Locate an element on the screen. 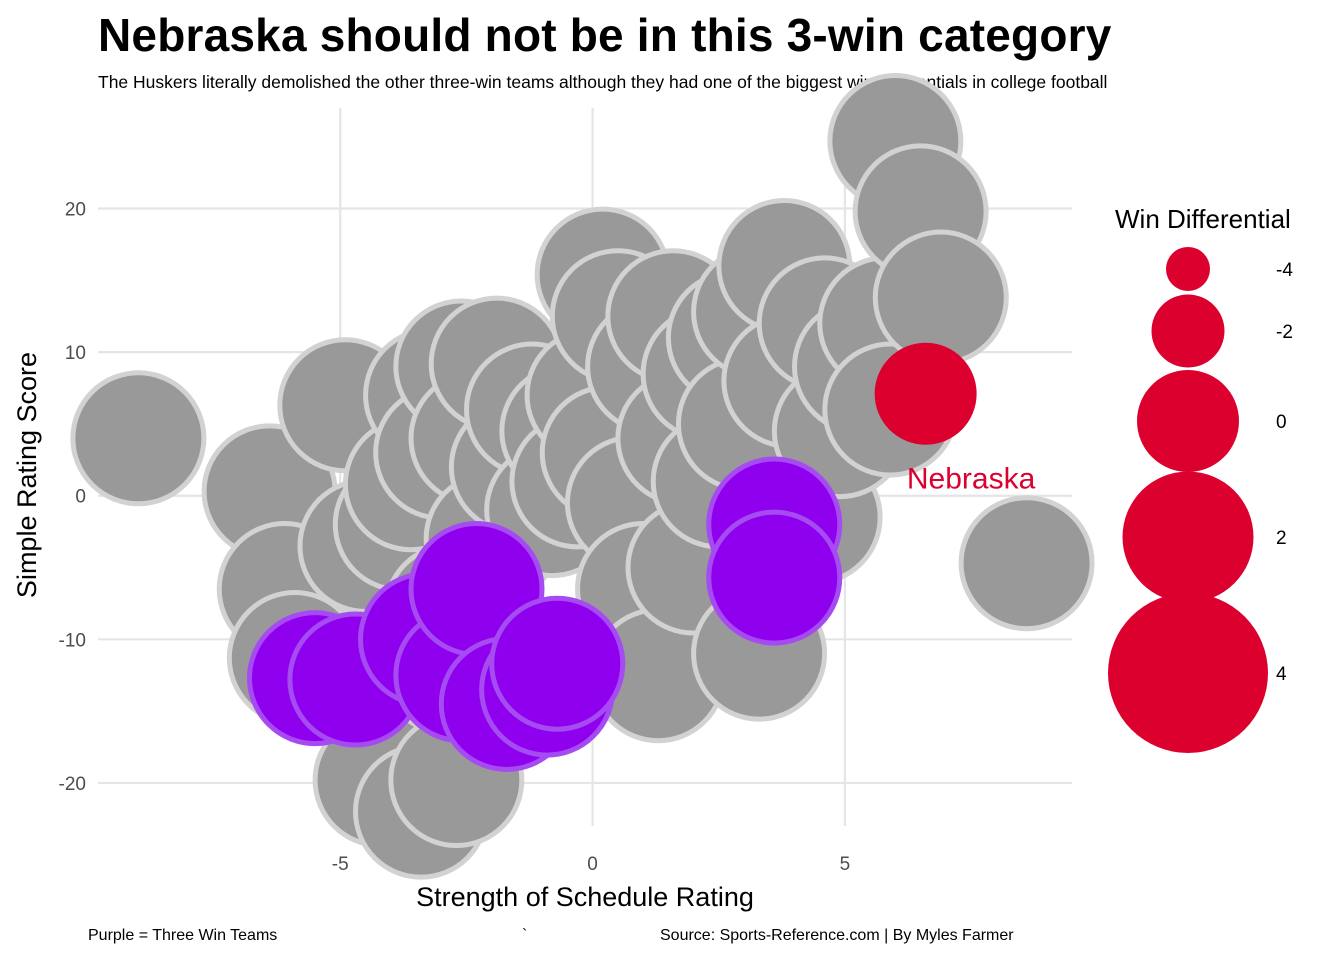 This screenshot has width=1344, height=960. legend-label: 4 is located at coordinates (1281, 674).